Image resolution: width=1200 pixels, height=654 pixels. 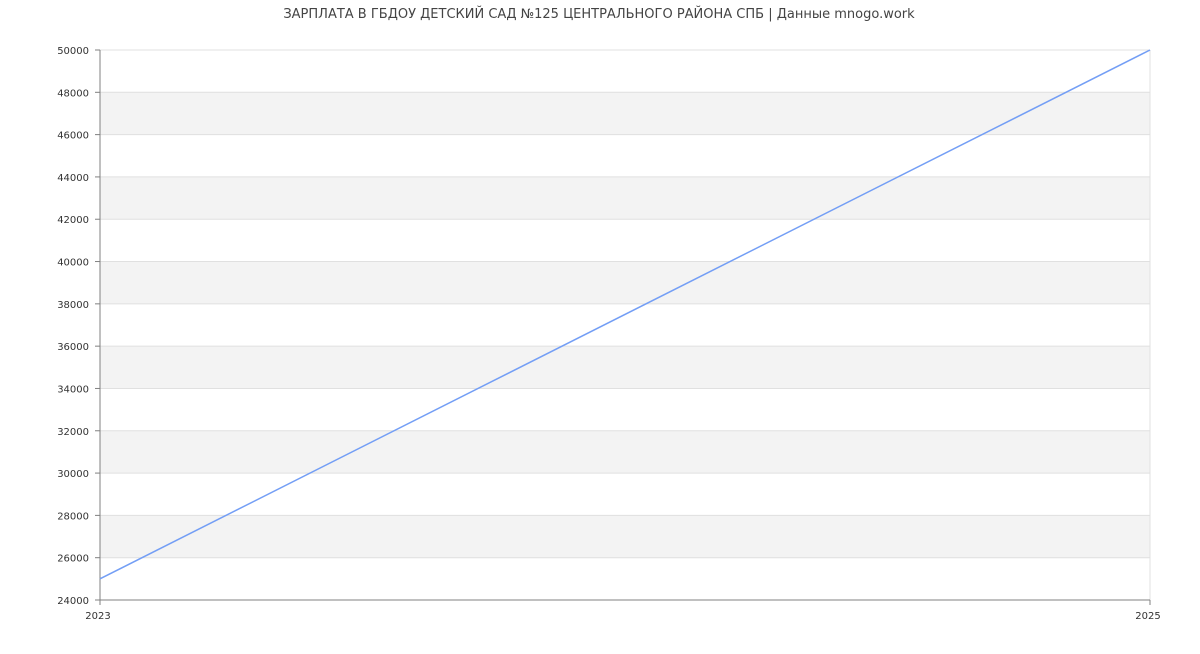 What do you see at coordinates (73, 474) in the screenshot?
I see `y-tick-label: 30000` at bounding box center [73, 474].